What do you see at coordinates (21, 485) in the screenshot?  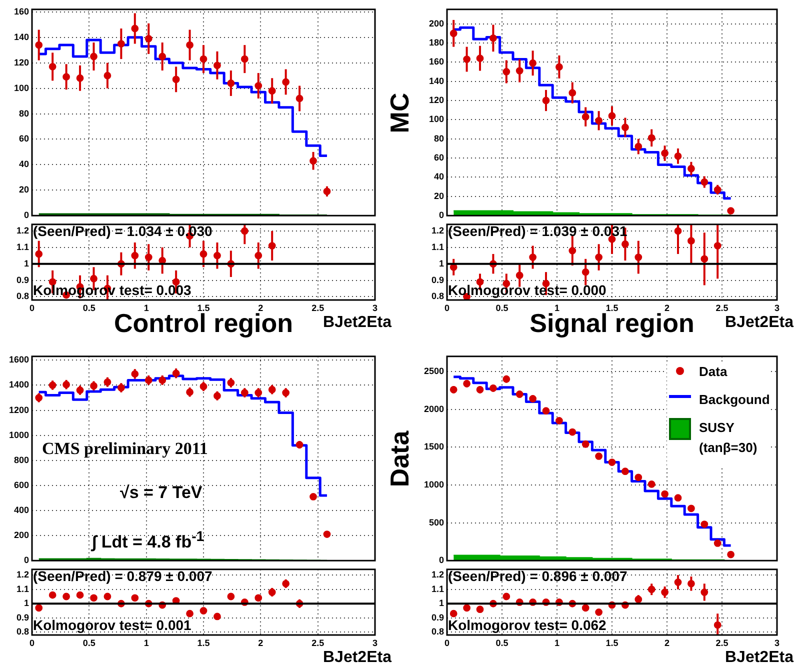 I see `y-tick-label: 600` at bounding box center [21, 485].